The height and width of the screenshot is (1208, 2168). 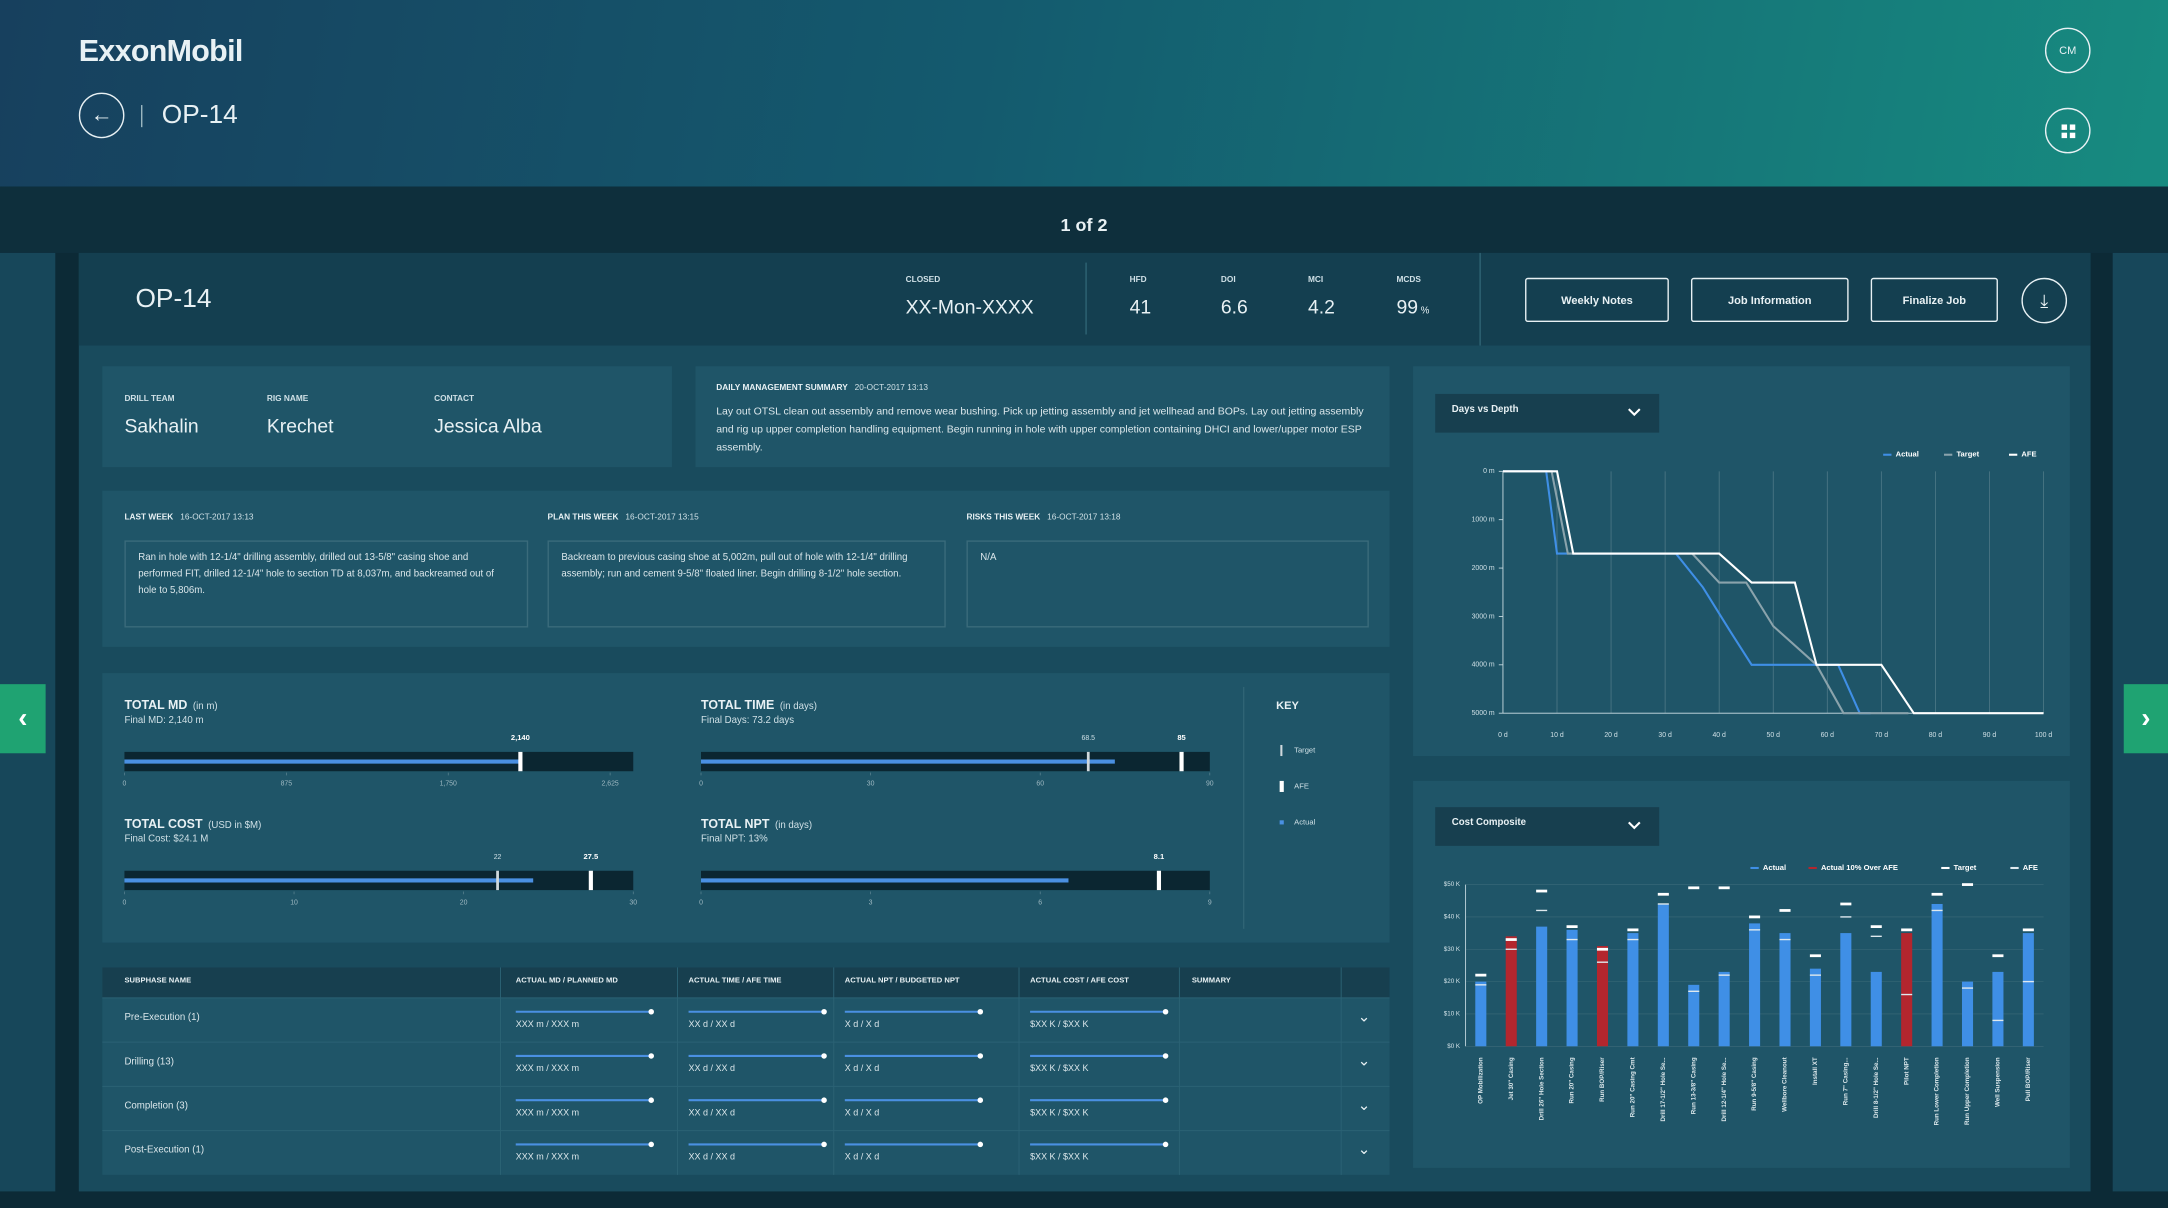 I want to click on target-label: 22, so click(x=498, y=857).